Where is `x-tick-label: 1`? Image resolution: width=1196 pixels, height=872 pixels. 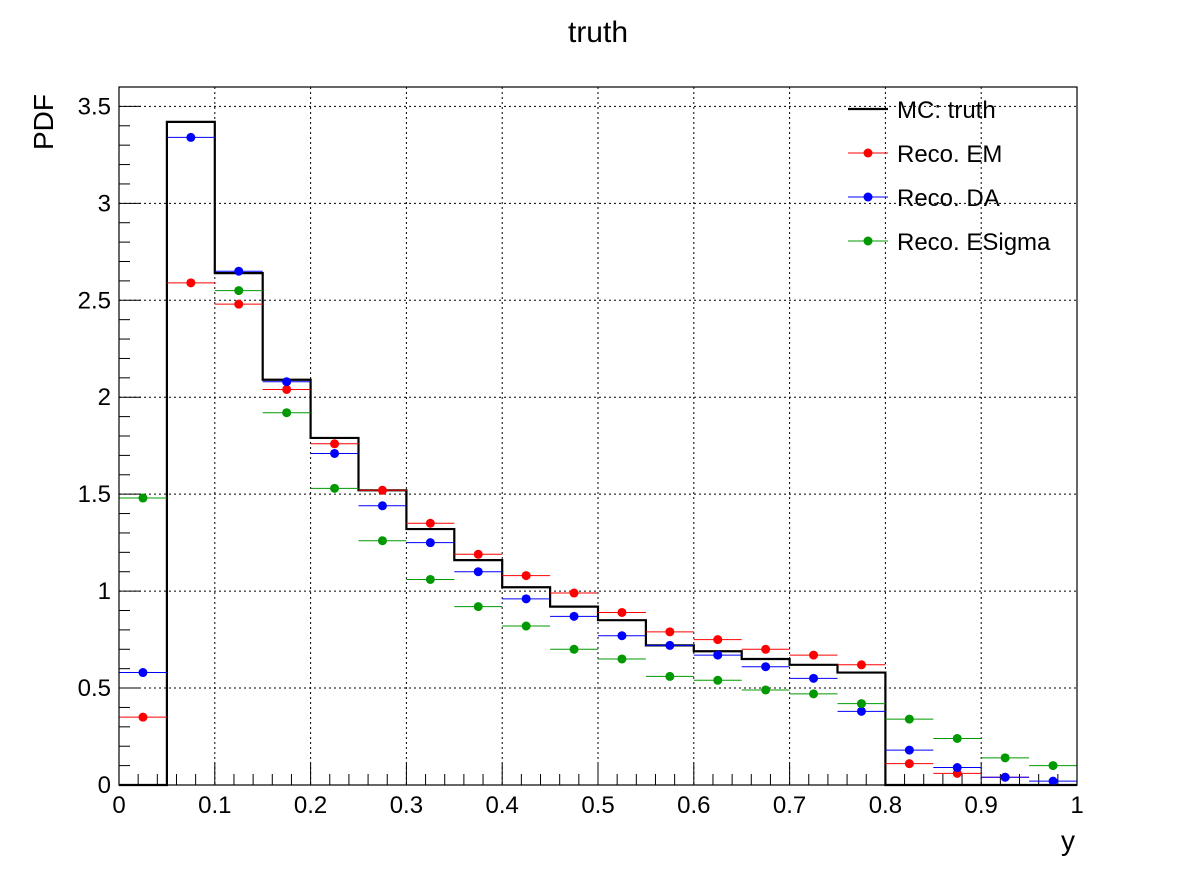
x-tick-label: 1 is located at coordinates (1076, 805).